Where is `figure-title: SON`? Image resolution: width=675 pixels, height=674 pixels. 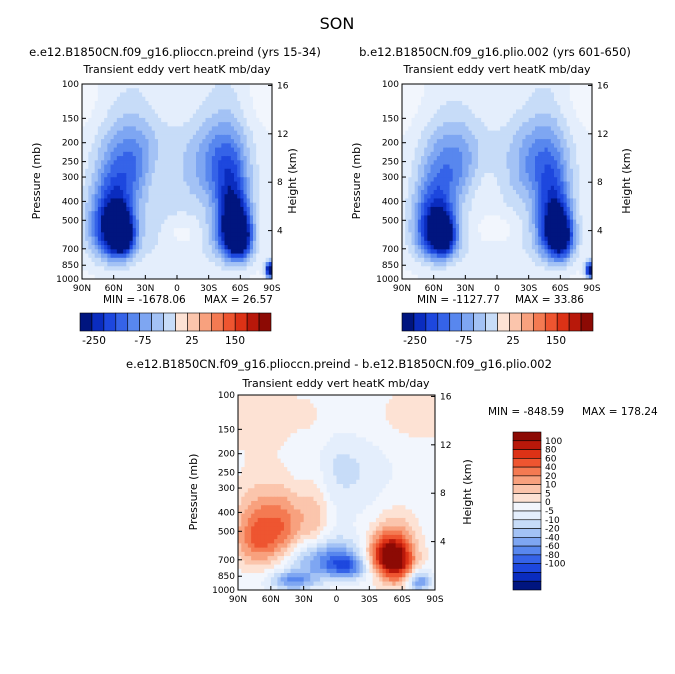 figure-title: SON is located at coordinates (337, 23).